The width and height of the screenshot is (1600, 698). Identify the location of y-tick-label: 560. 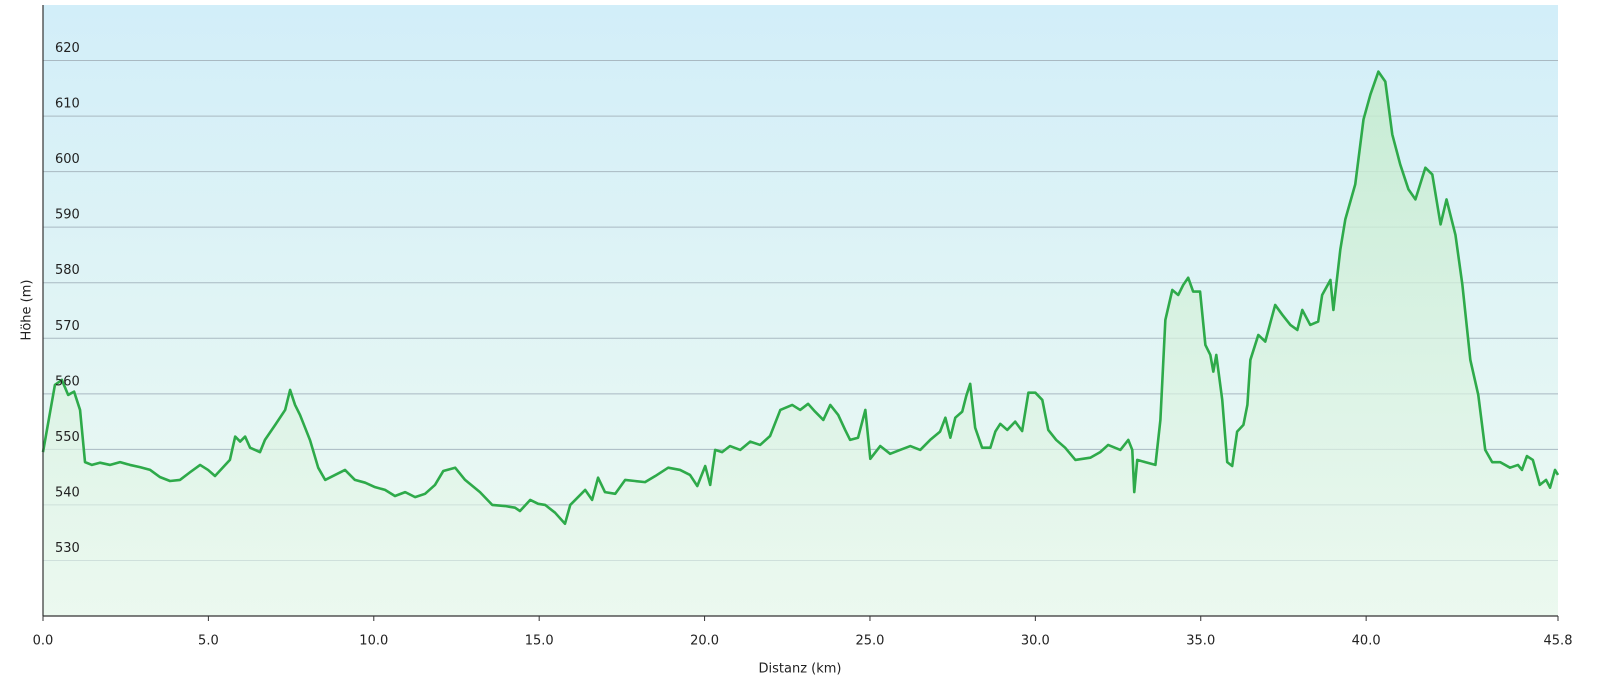
(67, 381).